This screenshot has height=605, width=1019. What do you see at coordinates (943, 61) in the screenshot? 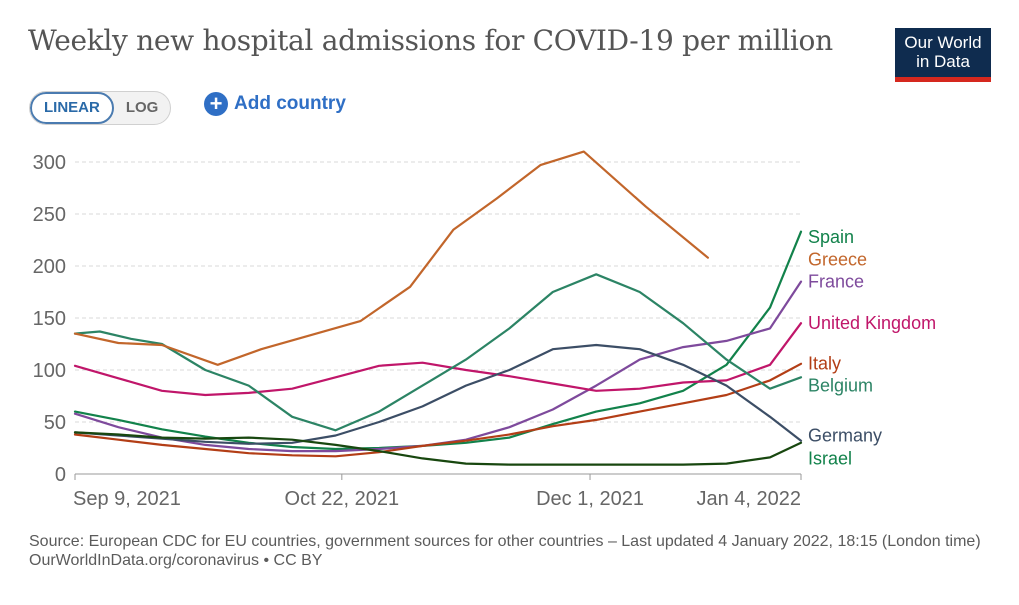
I see `logo-line-2: in Data` at bounding box center [943, 61].